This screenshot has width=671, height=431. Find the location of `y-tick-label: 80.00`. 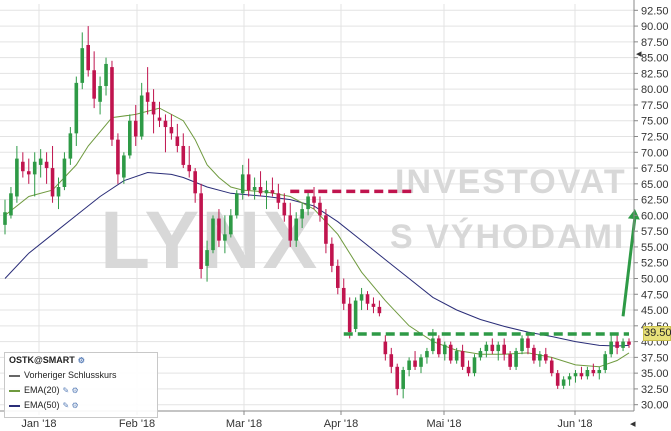

y-tick-label: 80.00 is located at coordinates (655, 90).